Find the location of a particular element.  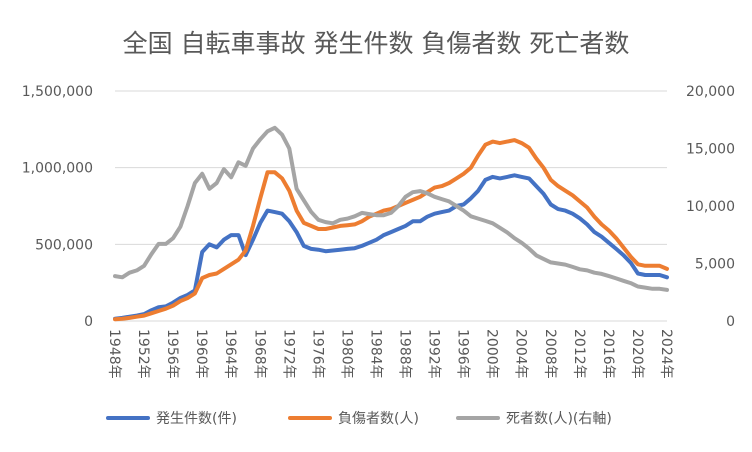

right-tick-label: 0 is located at coordinates (730, 322).